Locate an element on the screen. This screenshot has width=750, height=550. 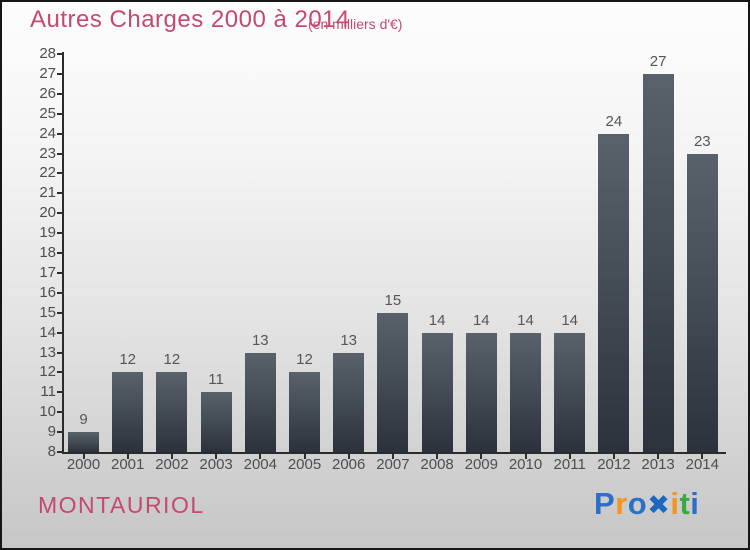
bar-value-label-2009: 14 is located at coordinates (481, 320).